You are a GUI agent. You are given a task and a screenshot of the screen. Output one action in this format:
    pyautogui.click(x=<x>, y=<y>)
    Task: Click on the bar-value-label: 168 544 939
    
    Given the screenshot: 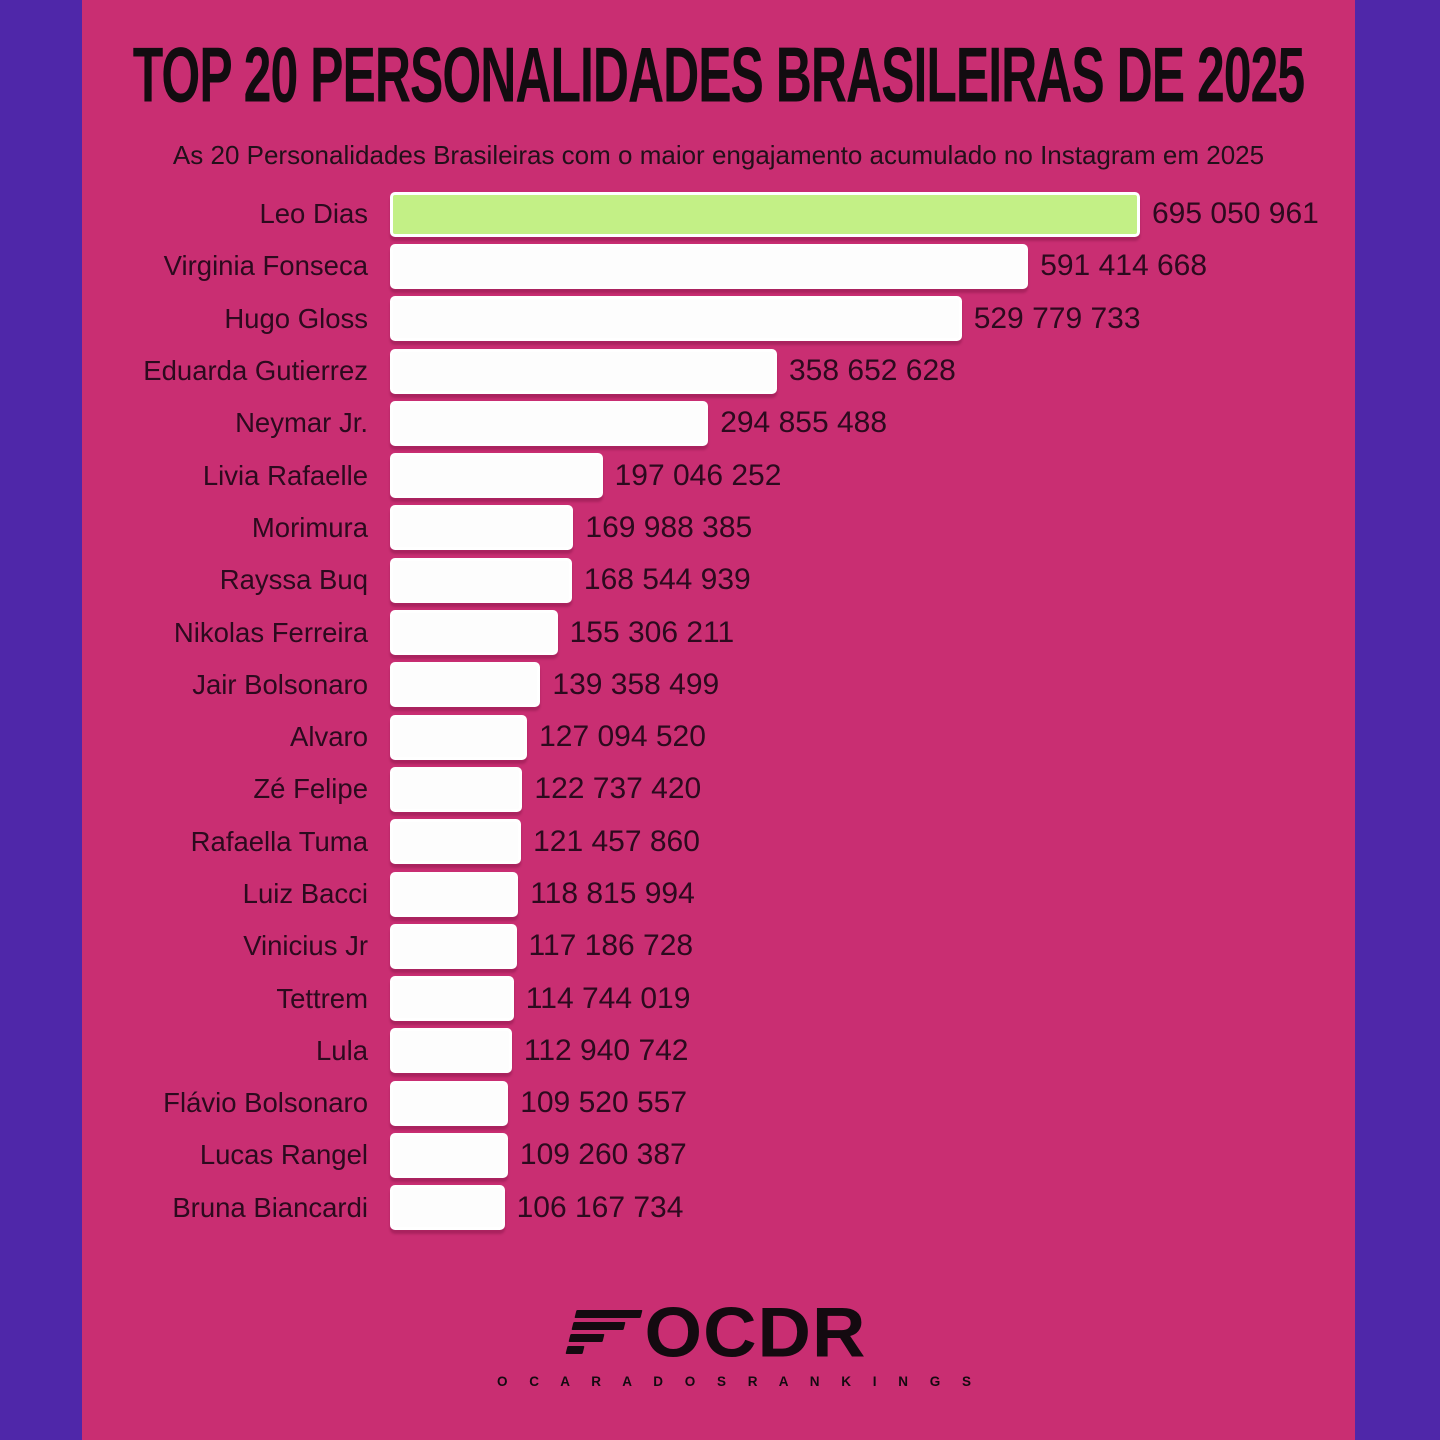 What is the action you would take?
    pyautogui.click(x=667, y=580)
    